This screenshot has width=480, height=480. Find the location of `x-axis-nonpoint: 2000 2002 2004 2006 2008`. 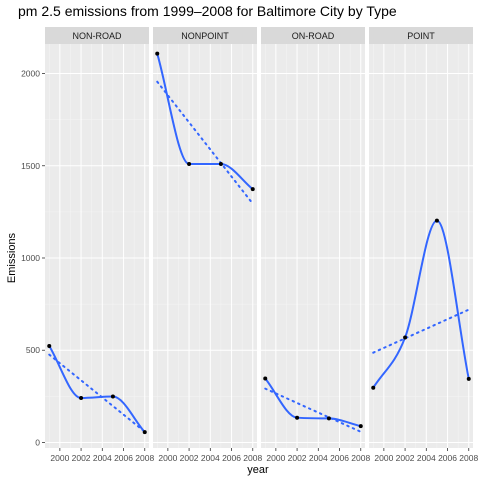

x-axis-nonpoint: 2000 2002 2004 2006 2008 is located at coordinates (210, 455).